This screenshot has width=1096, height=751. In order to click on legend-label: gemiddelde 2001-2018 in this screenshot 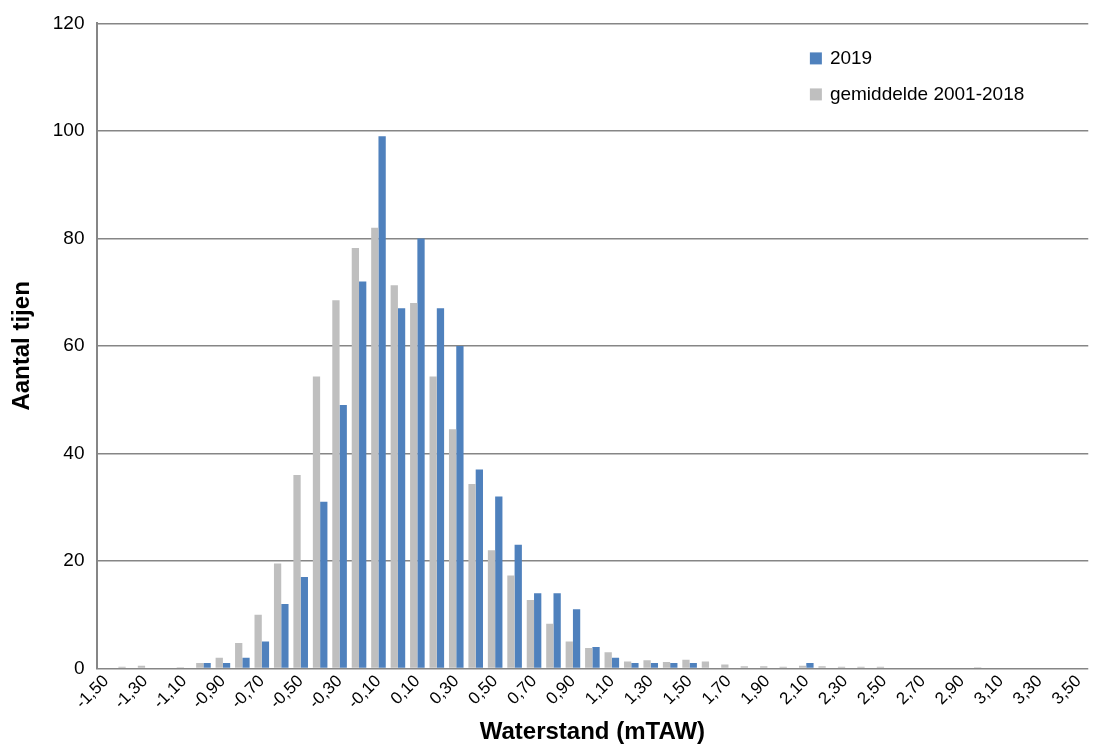, I will do `click(927, 93)`.